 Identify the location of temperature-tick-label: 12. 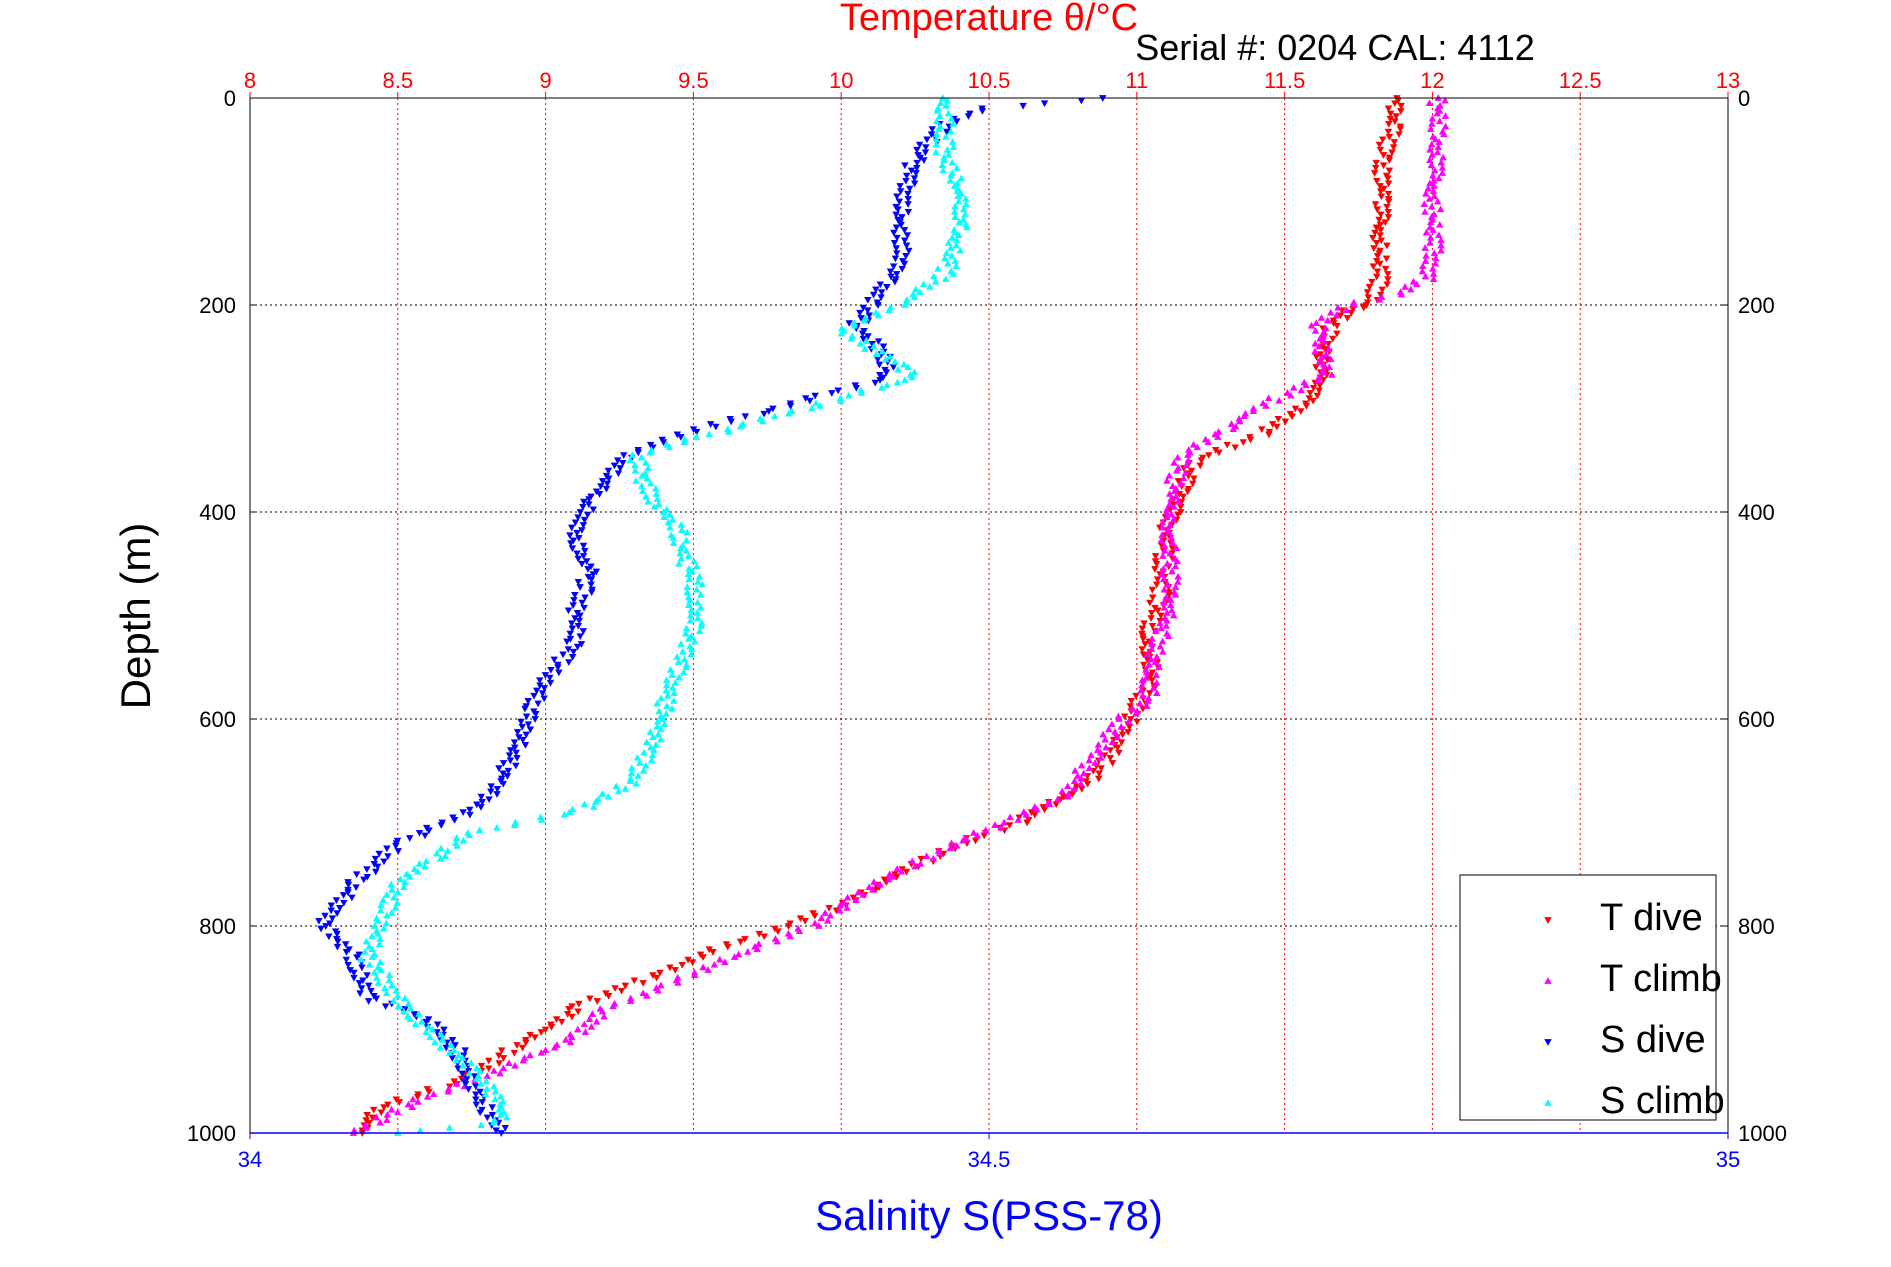
(1432, 80).